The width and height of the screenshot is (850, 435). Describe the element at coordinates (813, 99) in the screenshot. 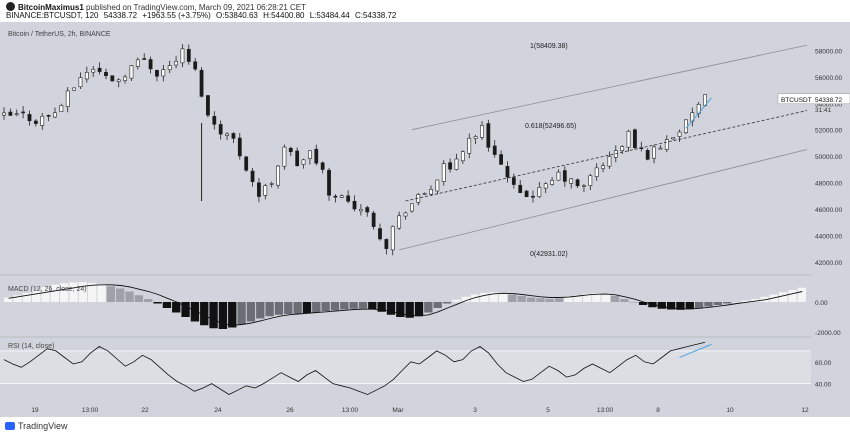

I see `price-tag` at that location.